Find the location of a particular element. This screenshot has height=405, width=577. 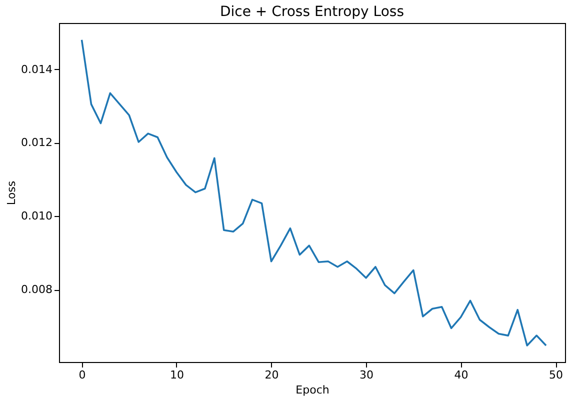

y-tick-label: 0.010 is located at coordinates (36, 216).